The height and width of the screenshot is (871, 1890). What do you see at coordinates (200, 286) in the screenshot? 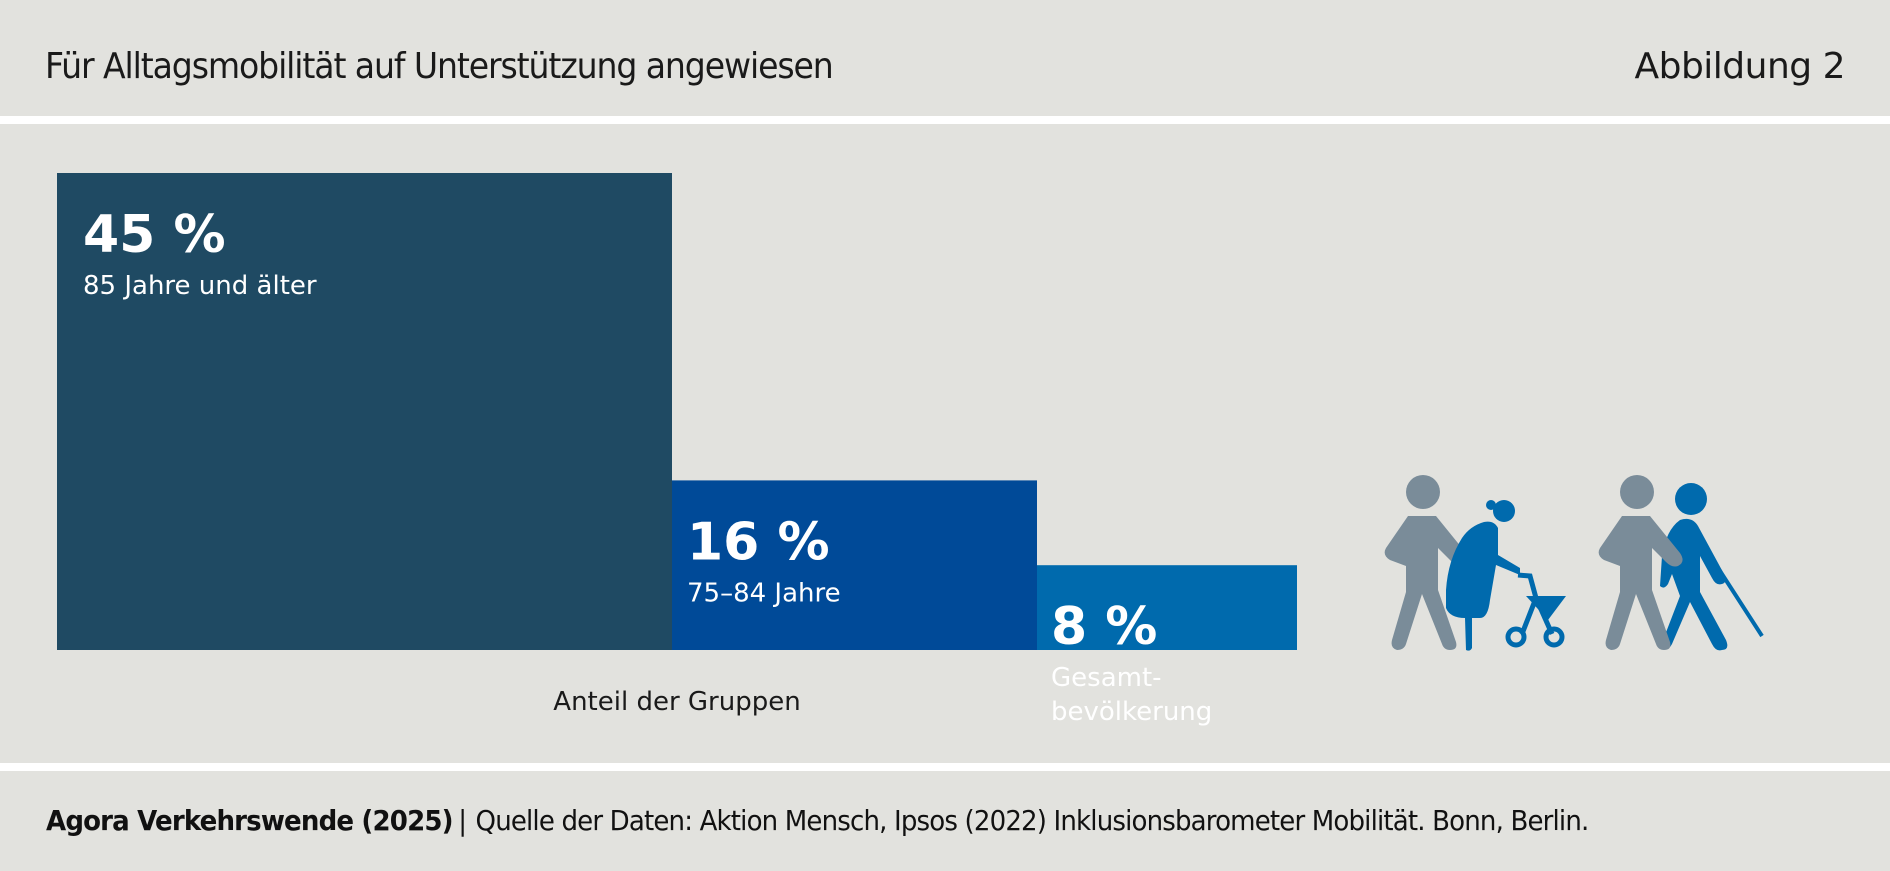
I see `bar-category-label: 85 Jahre und älter` at bounding box center [200, 286].